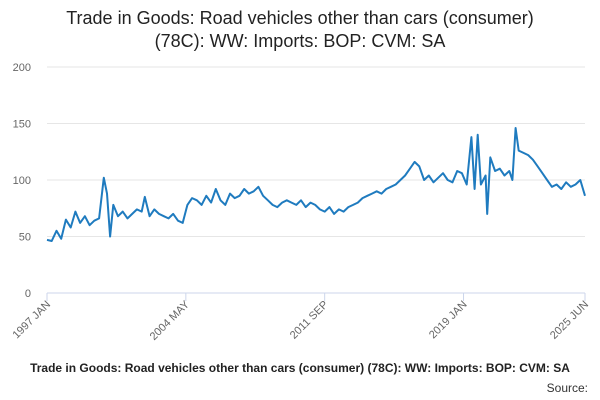 The height and width of the screenshot is (400, 600). What do you see at coordinates (309, 320) in the screenshot?
I see `x-tick-label: 2011 SEP` at bounding box center [309, 320].